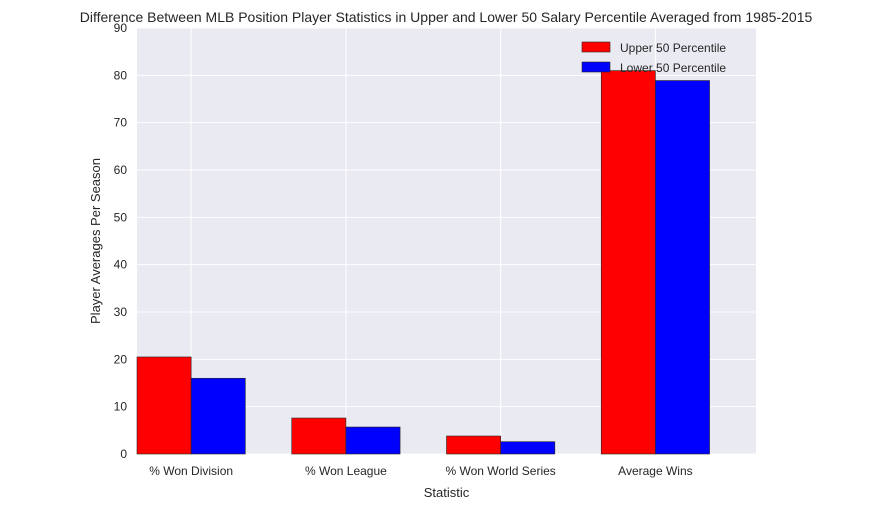 This screenshot has height=509, width=893. Describe the element at coordinates (95, 241) in the screenshot. I see `y-axis-label: Player Averages Per Season` at that location.